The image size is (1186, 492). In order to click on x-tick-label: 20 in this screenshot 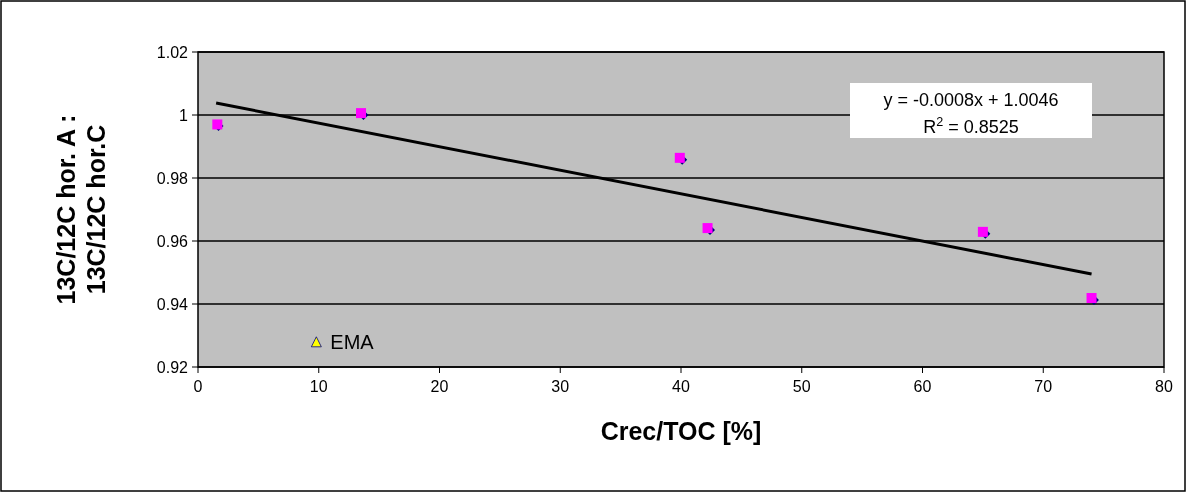, I will do `click(439, 386)`.